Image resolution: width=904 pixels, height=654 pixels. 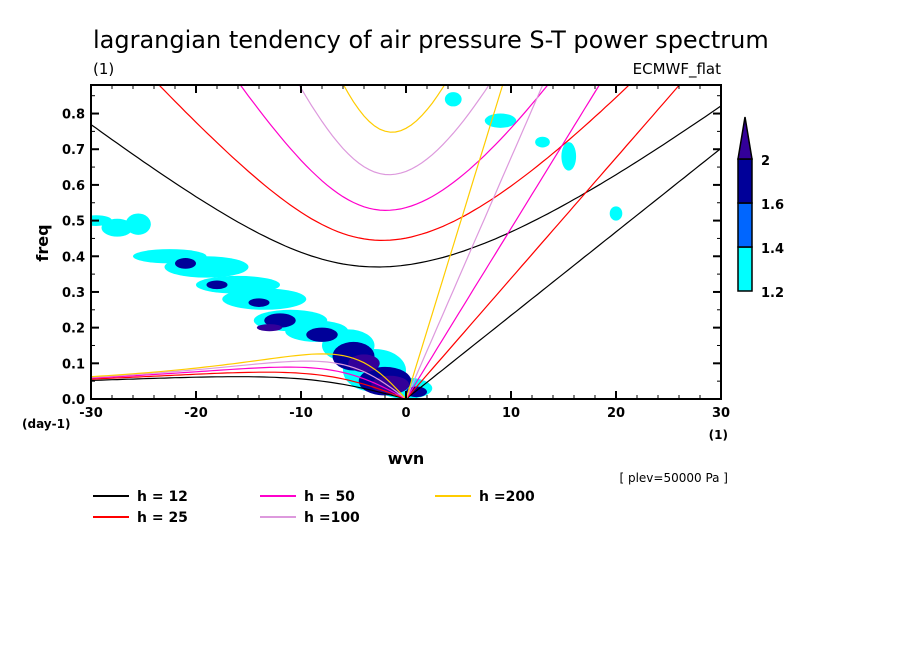 What do you see at coordinates (332, 518) in the screenshot?
I see `legend-label-3: h =100` at bounding box center [332, 518].